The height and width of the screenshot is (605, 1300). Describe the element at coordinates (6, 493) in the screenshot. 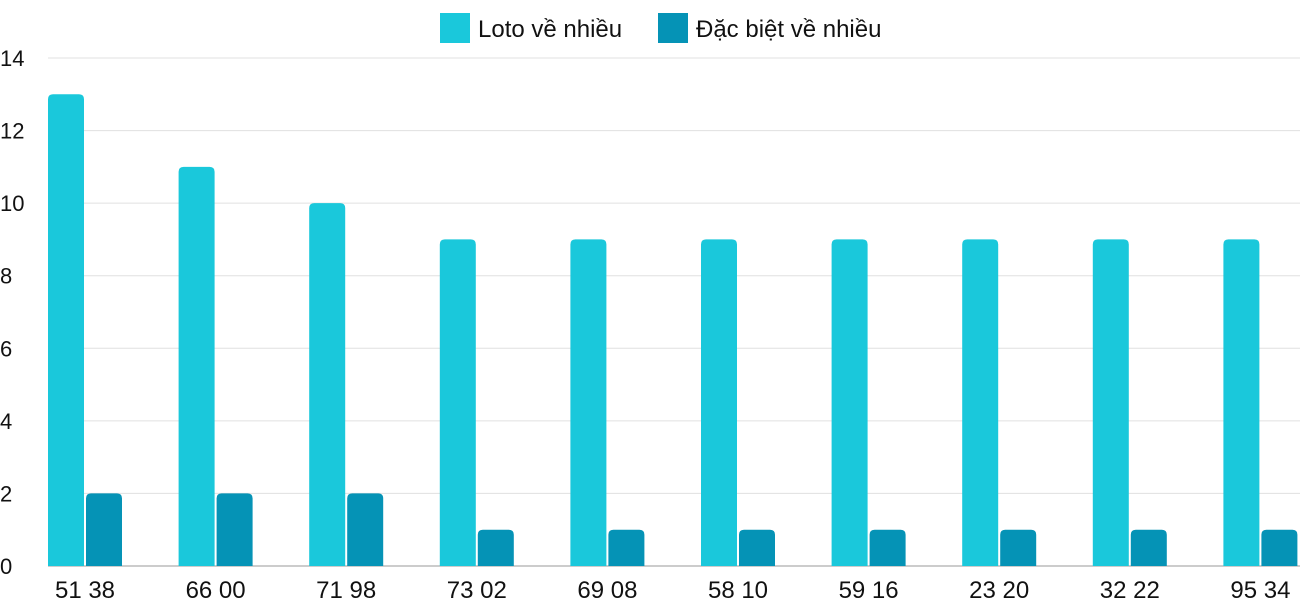

I see `y-tick-label: 2` at that location.